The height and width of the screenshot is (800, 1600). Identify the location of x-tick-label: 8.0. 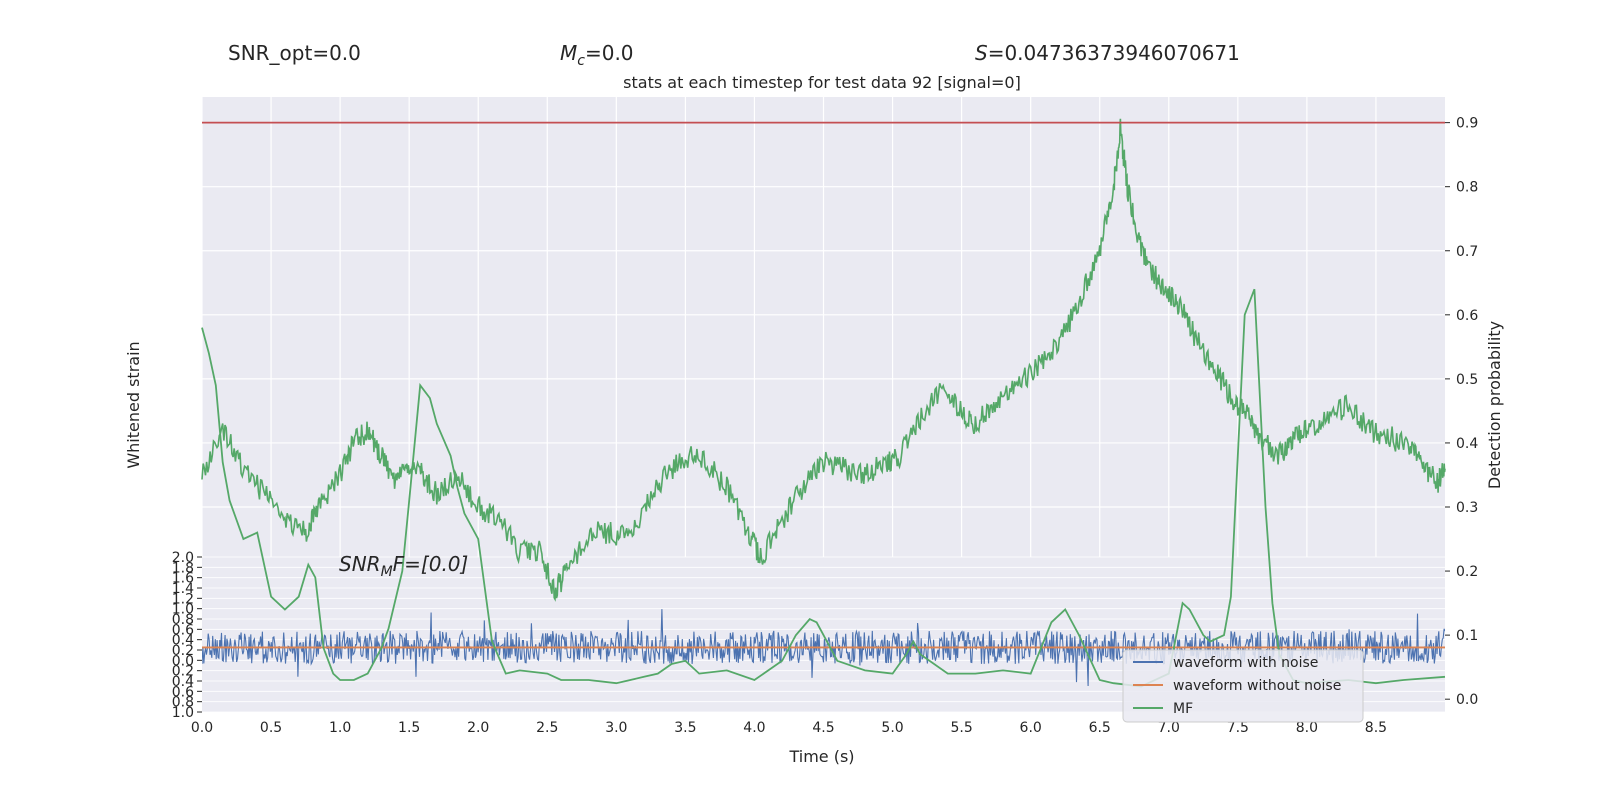
(1307, 728).